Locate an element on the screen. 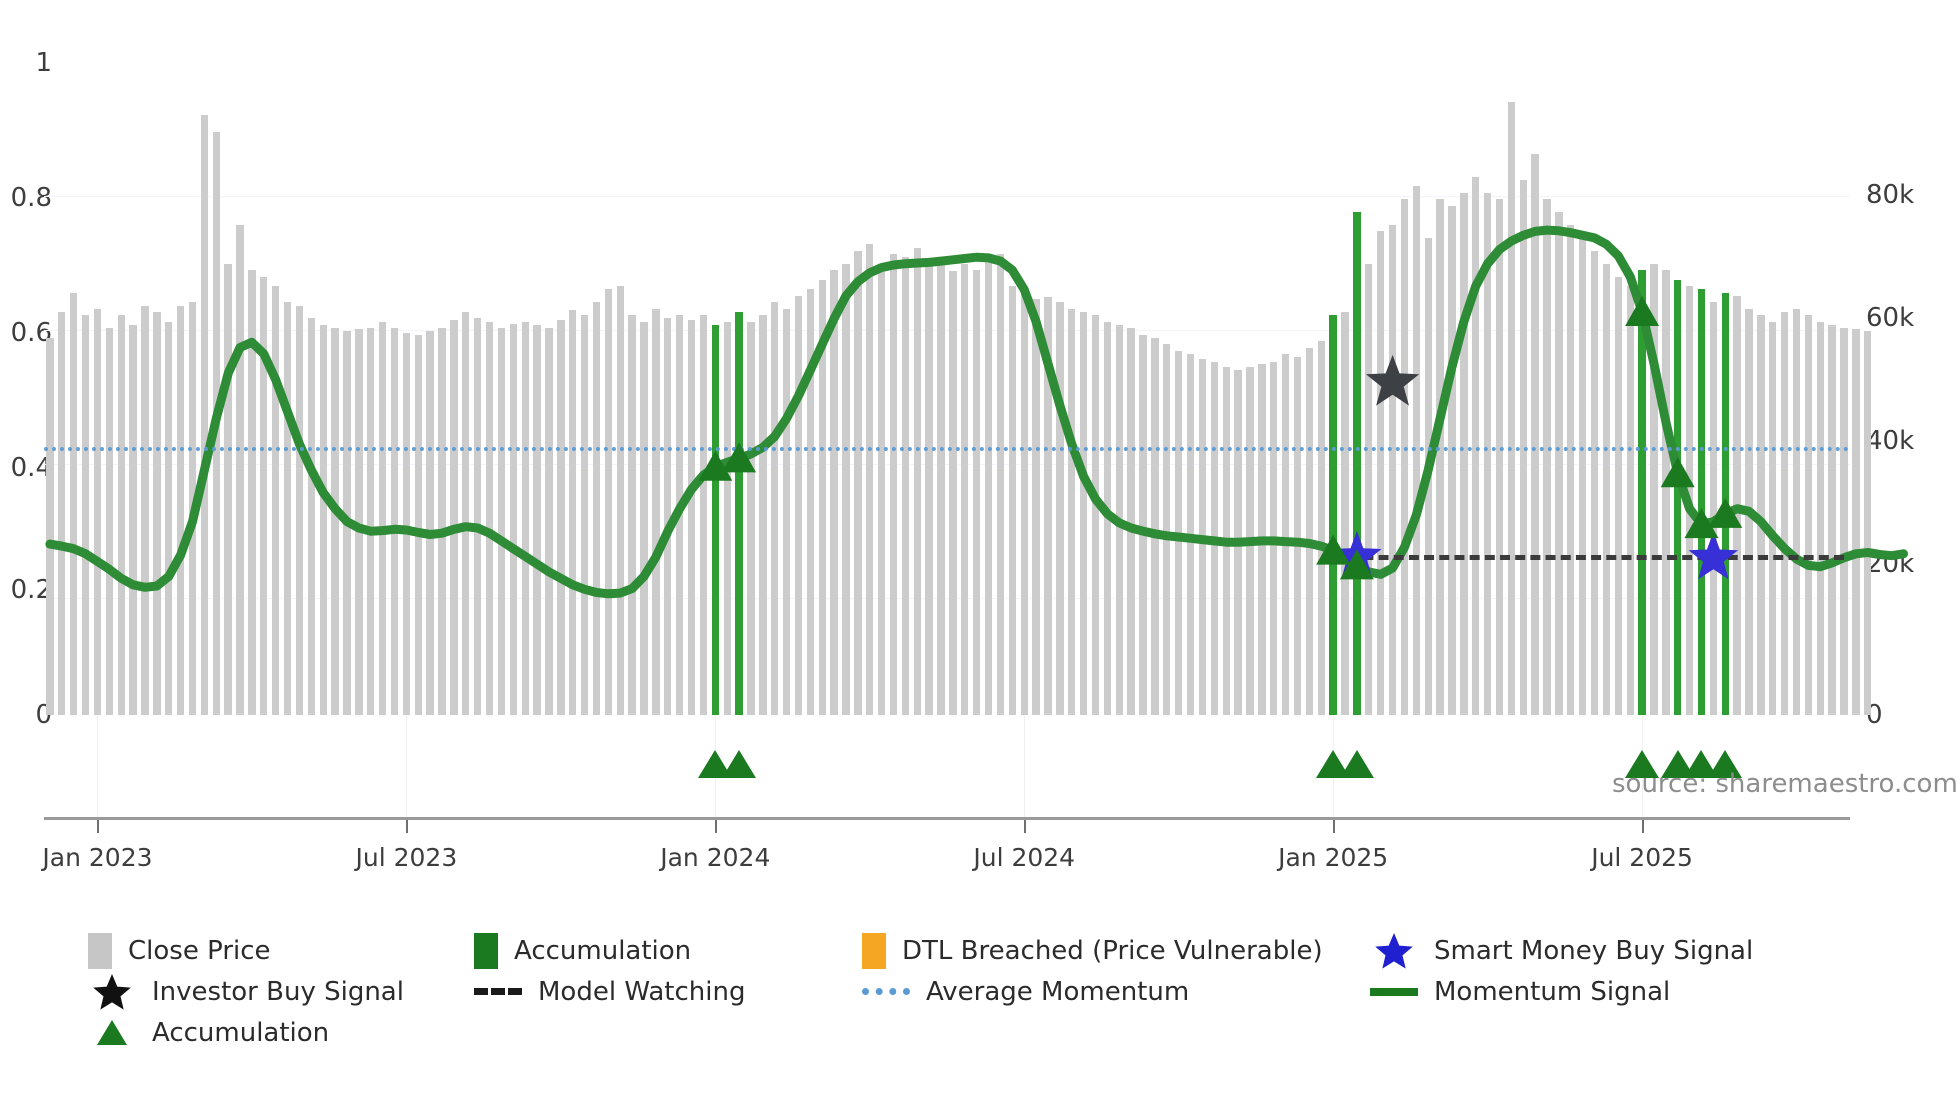 Image resolution: width=1960 pixels, height=1102 pixels. dtl-breached-swatch-icon is located at coordinates (874, 950).